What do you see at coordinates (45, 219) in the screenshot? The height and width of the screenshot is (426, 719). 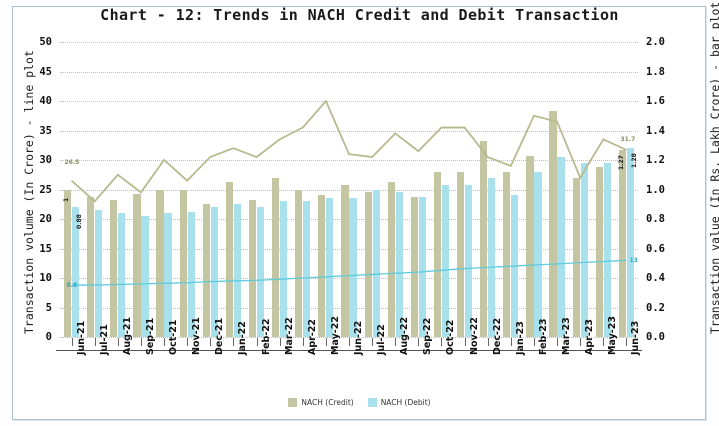 I see `y-axis-left-tick: 20` at bounding box center [45, 219].